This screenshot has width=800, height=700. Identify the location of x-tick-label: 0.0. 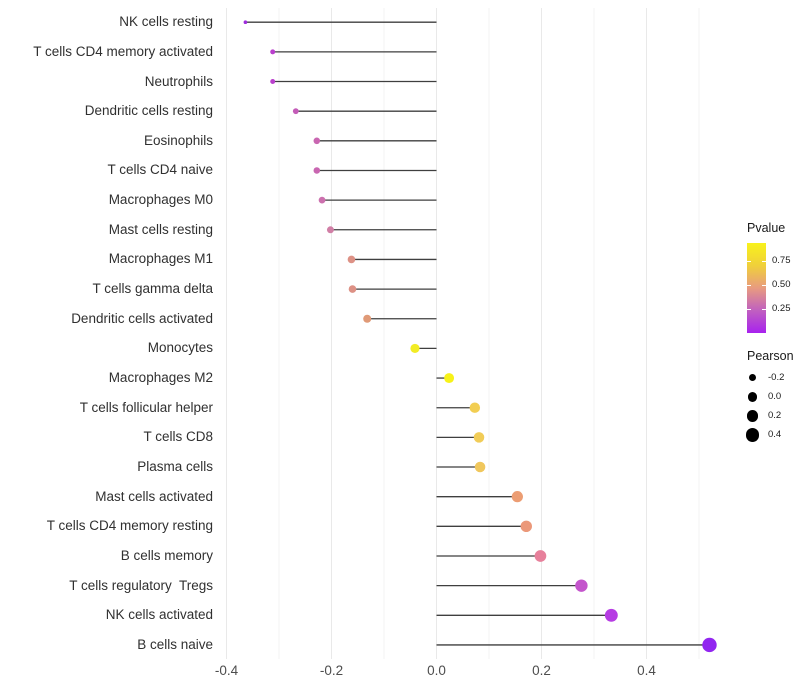
(436, 670).